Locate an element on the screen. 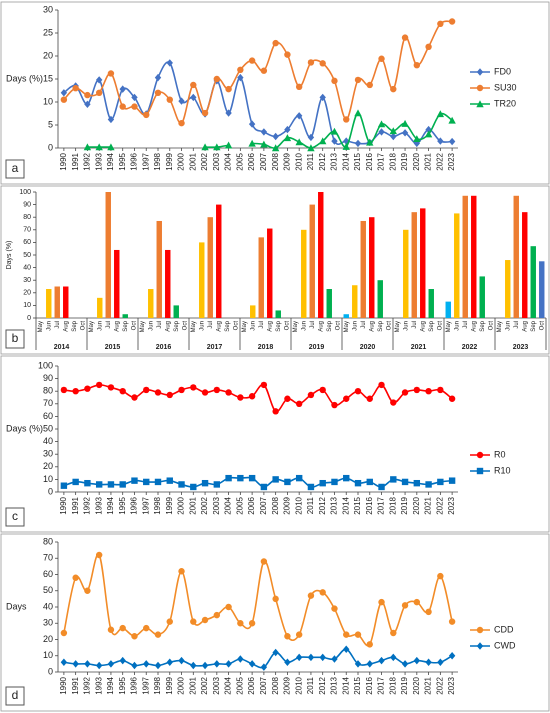 The height and width of the screenshot is (713, 550). x-tick-label: 2009 is located at coordinates (287, 161).